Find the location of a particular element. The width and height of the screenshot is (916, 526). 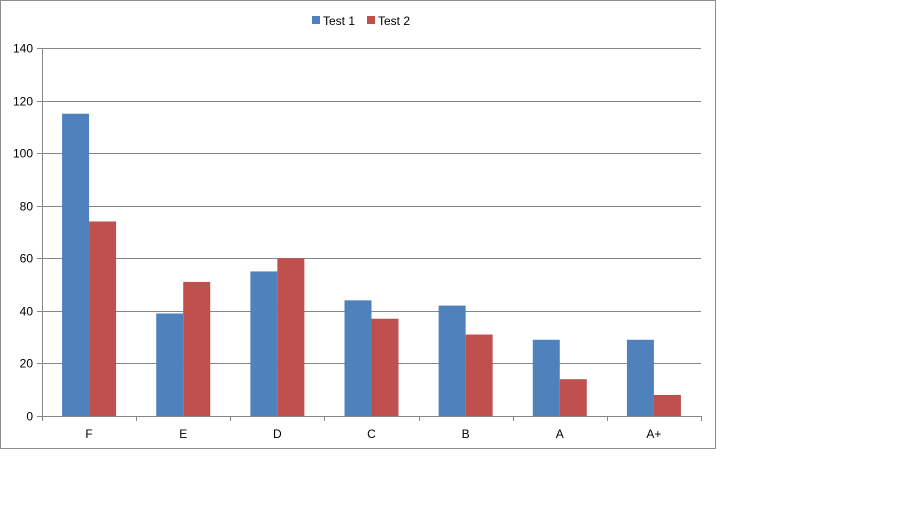

y-tick-label: 60 is located at coordinates (27, 259).